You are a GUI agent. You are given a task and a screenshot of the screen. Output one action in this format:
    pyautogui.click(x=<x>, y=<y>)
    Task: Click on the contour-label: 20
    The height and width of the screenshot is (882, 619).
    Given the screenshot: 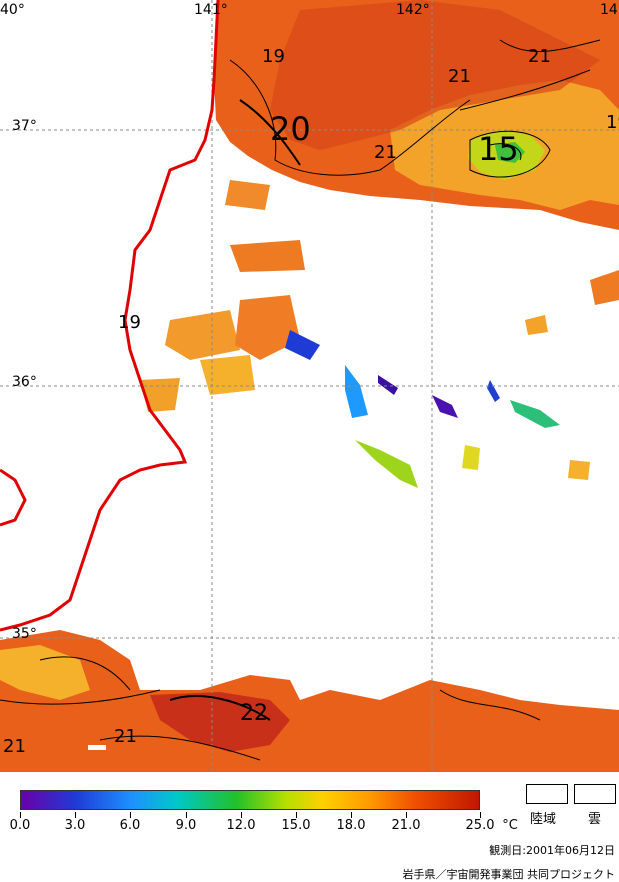 What is the action you would take?
    pyautogui.click(x=290, y=129)
    